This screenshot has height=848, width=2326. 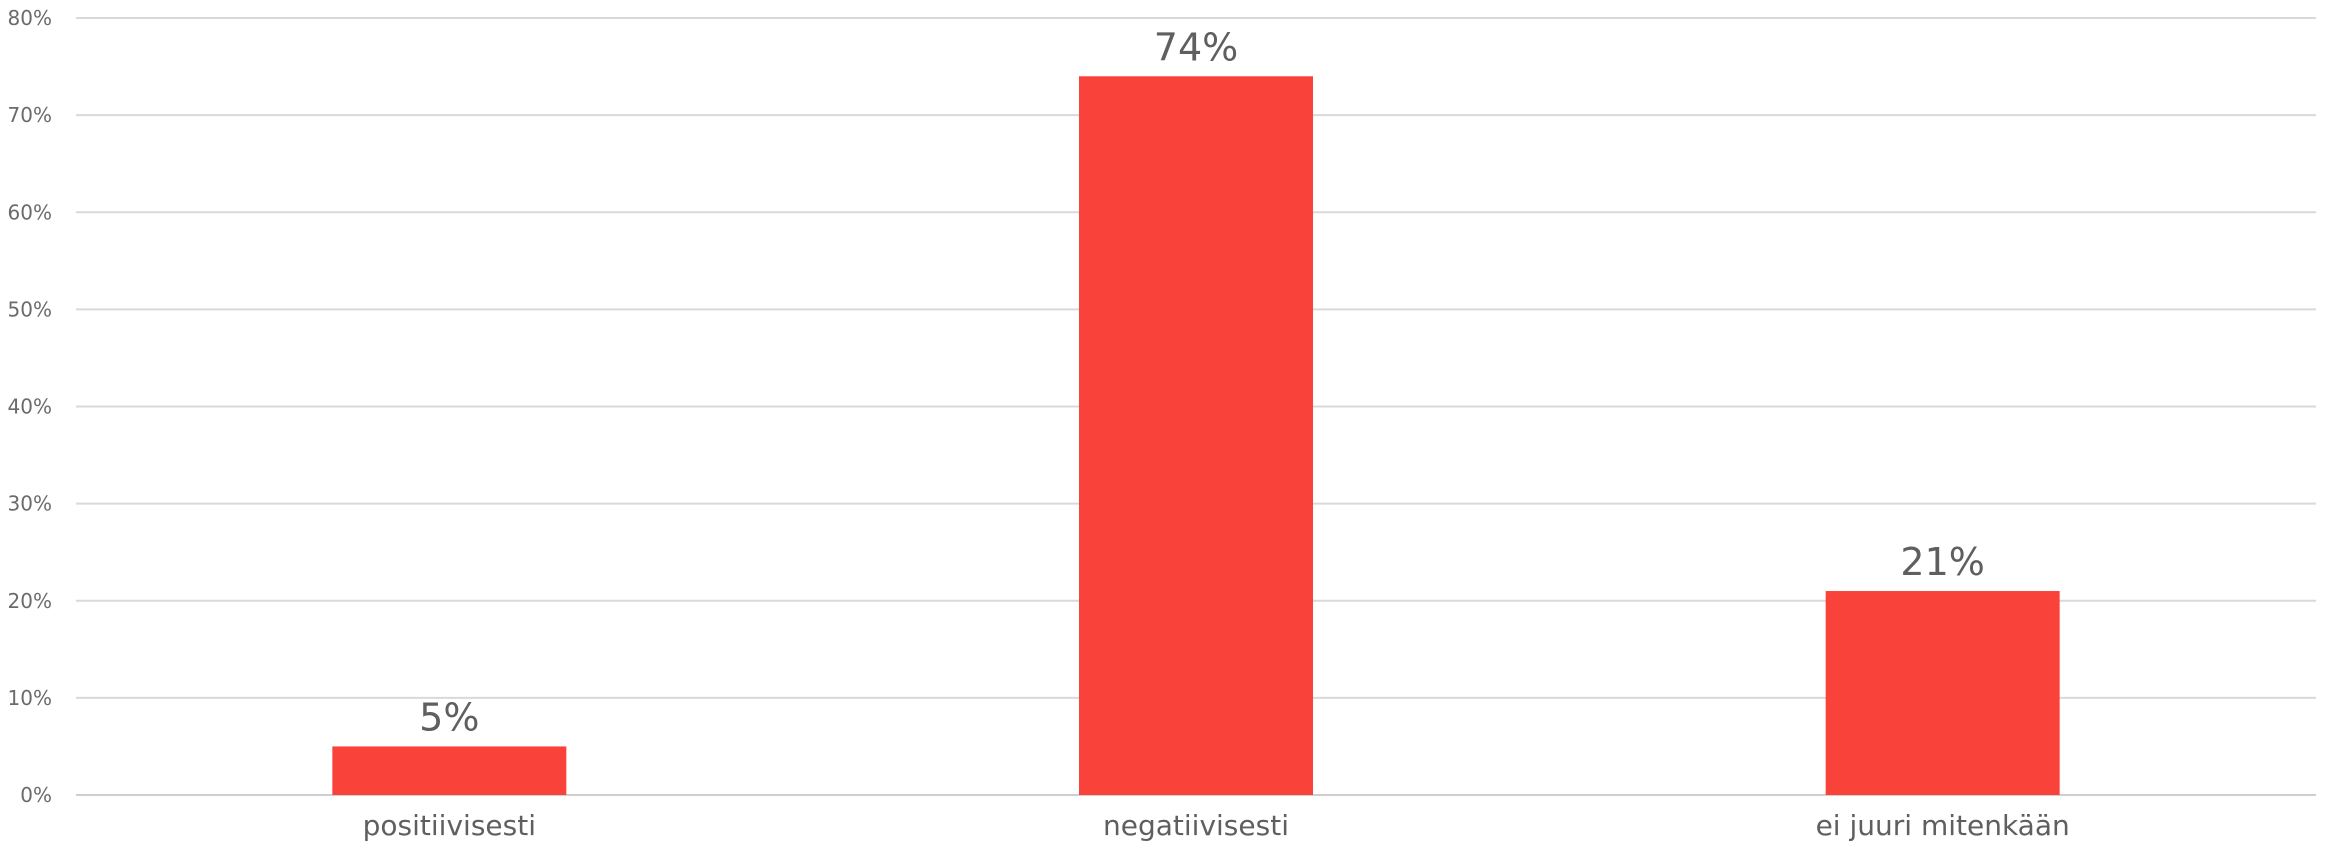 What do you see at coordinates (449, 717) in the screenshot?
I see `data-label: 5%` at bounding box center [449, 717].